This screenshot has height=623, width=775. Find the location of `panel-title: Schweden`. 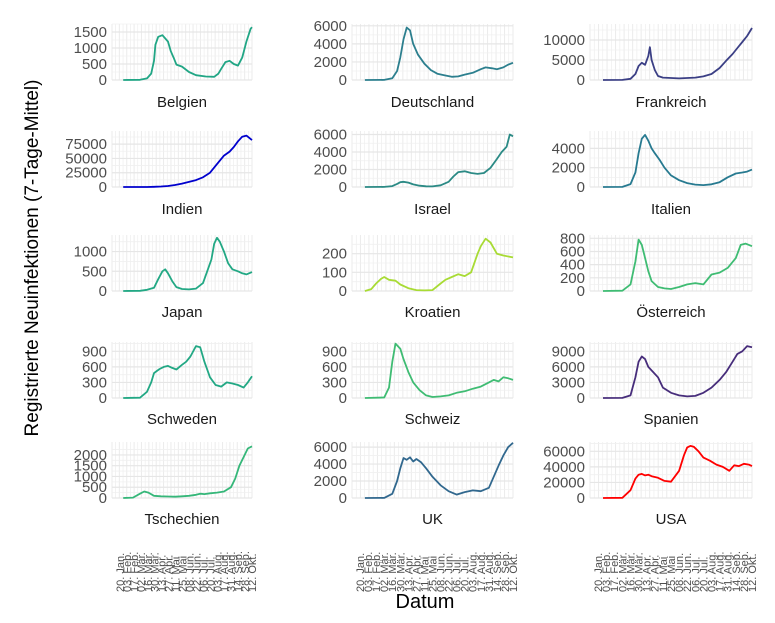

panel-title: Schweden is located at coordinates (182, 419).